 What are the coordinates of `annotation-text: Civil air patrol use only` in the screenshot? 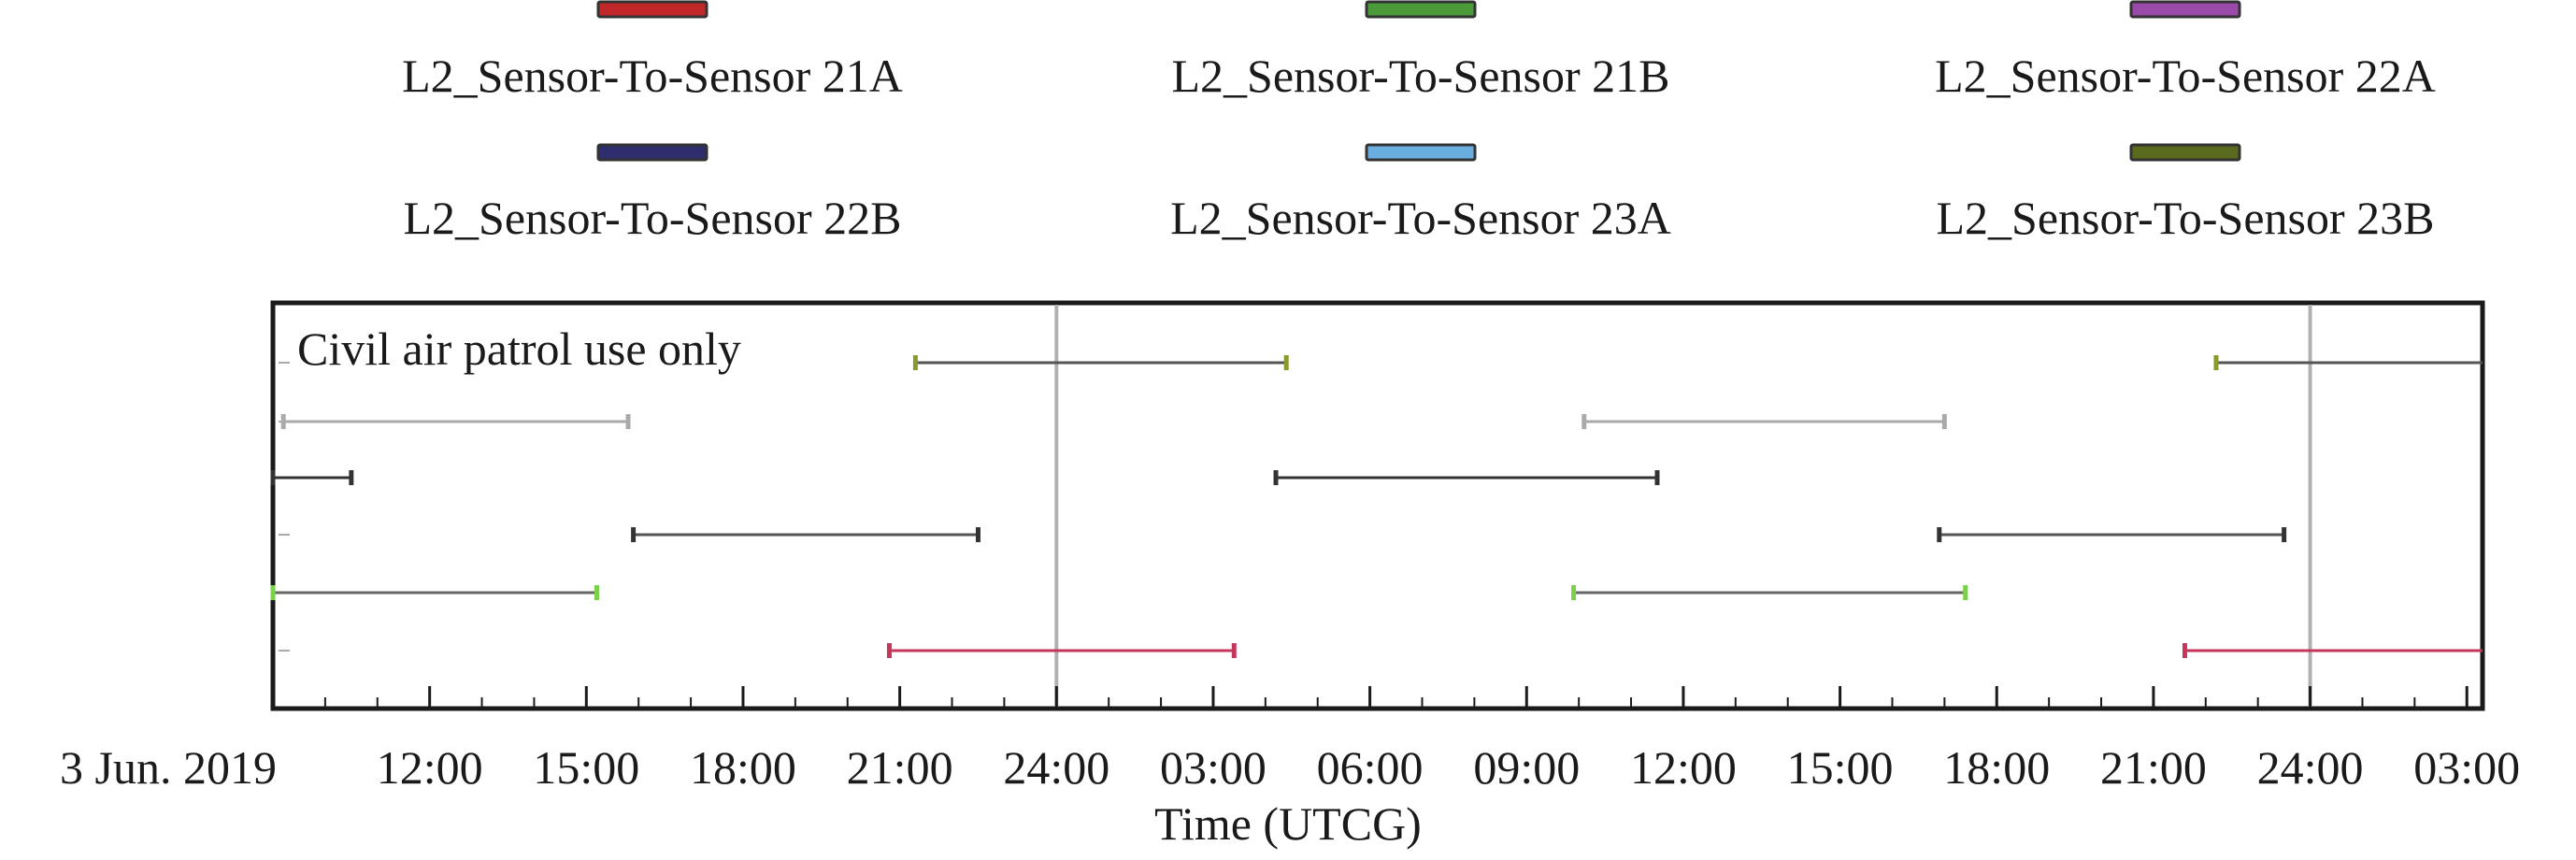 It's located at (519, 348).